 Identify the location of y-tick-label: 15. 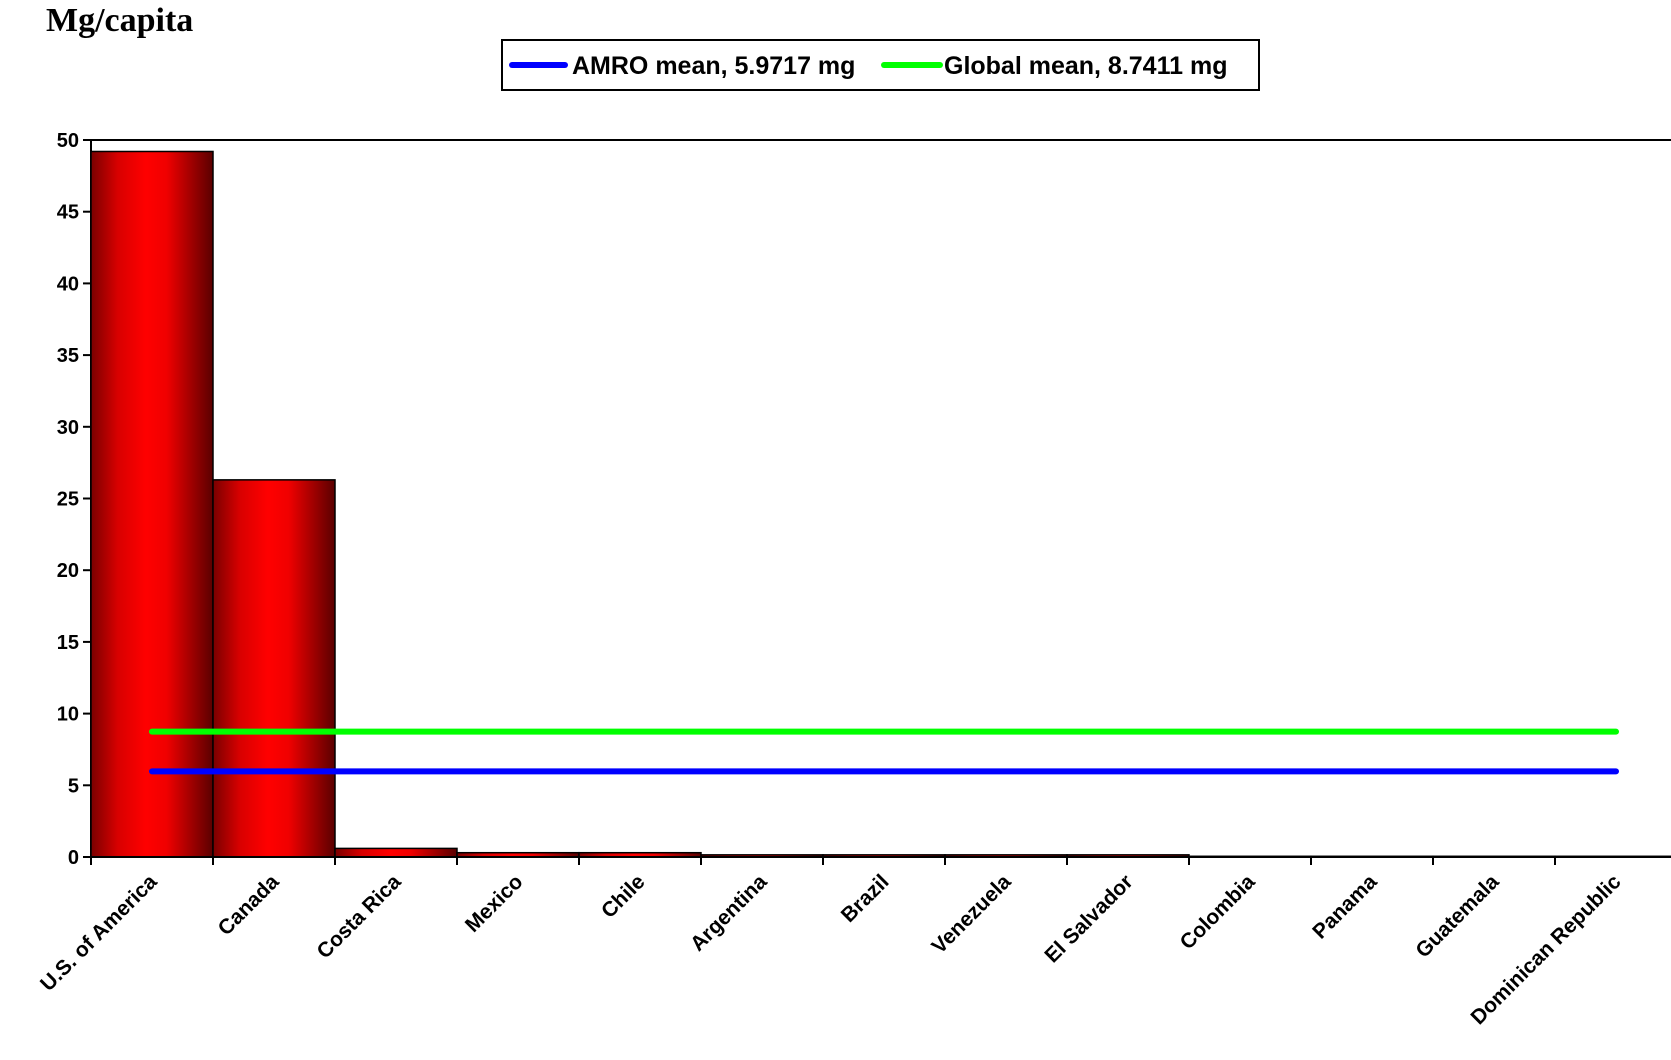
(68, 643).